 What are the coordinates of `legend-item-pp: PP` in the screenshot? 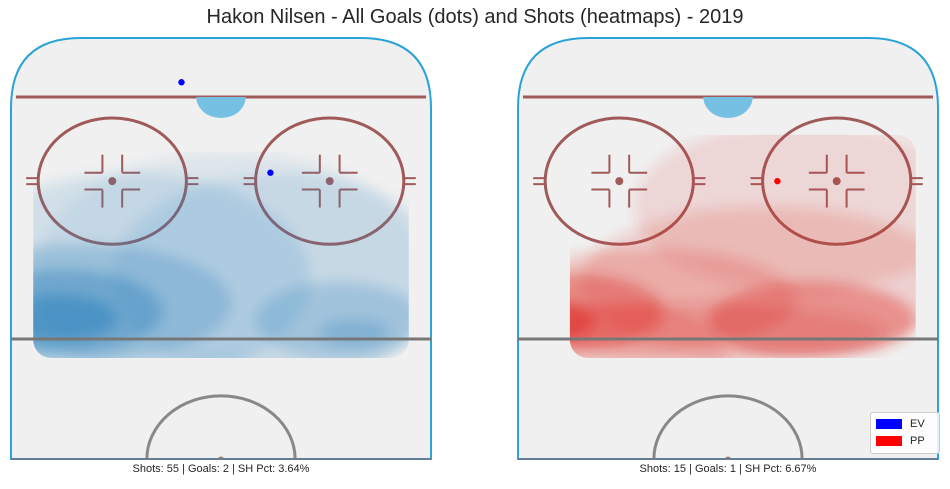 It's located at (900, 441).